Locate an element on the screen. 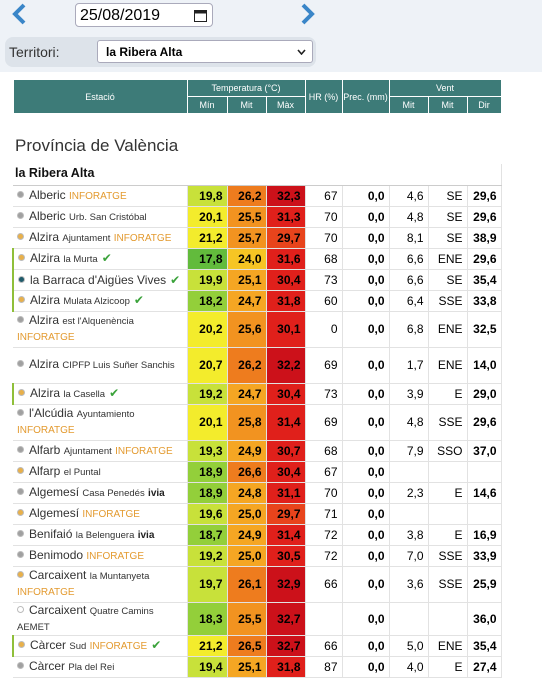 The image size is (542, 678). station-sub: Pla del Rei is located at coordinates (91, 667).